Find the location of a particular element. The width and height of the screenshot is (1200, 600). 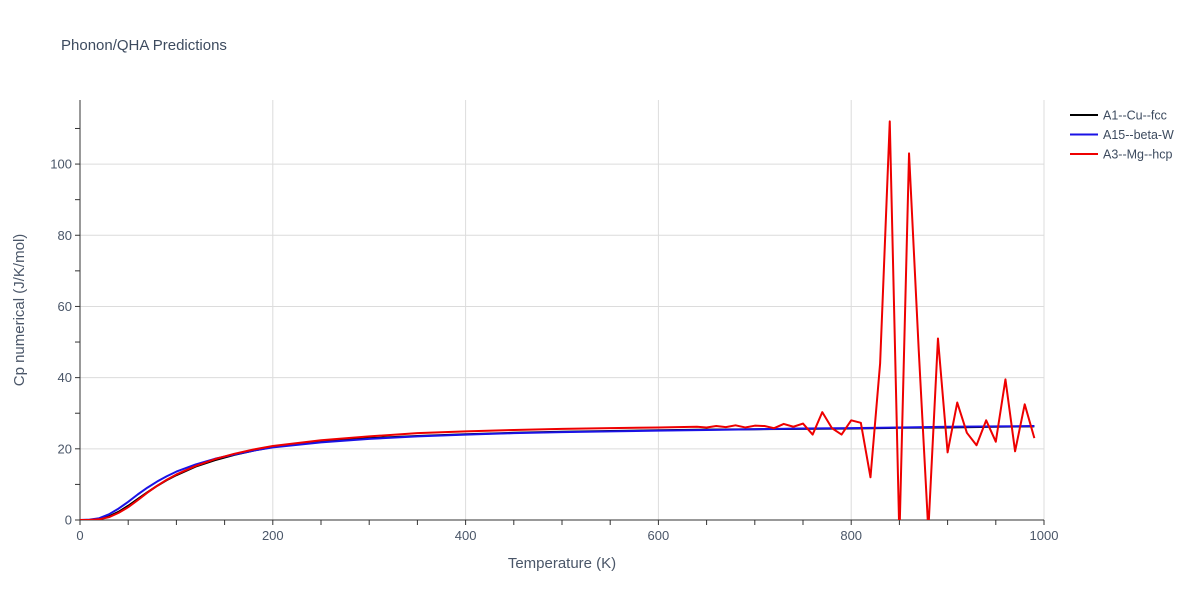

y-tick-label: 20 is located at coordinates (65, 448).